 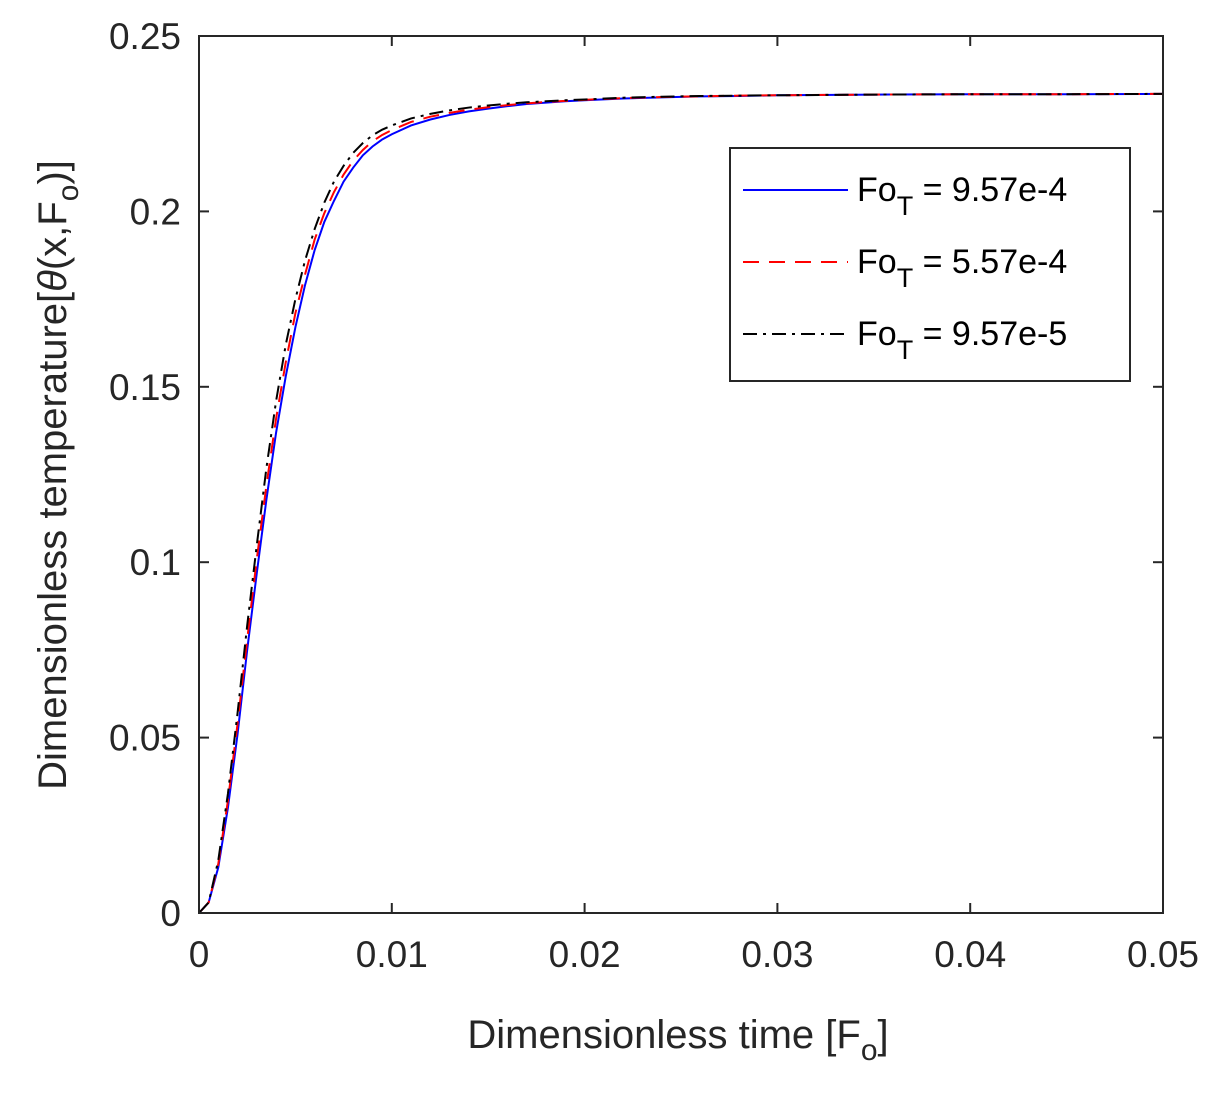 What do you see at coordinates (145, 738) in the screenshot?
I see `y-tick-label: 0.05` at bounding box center [145, 738].